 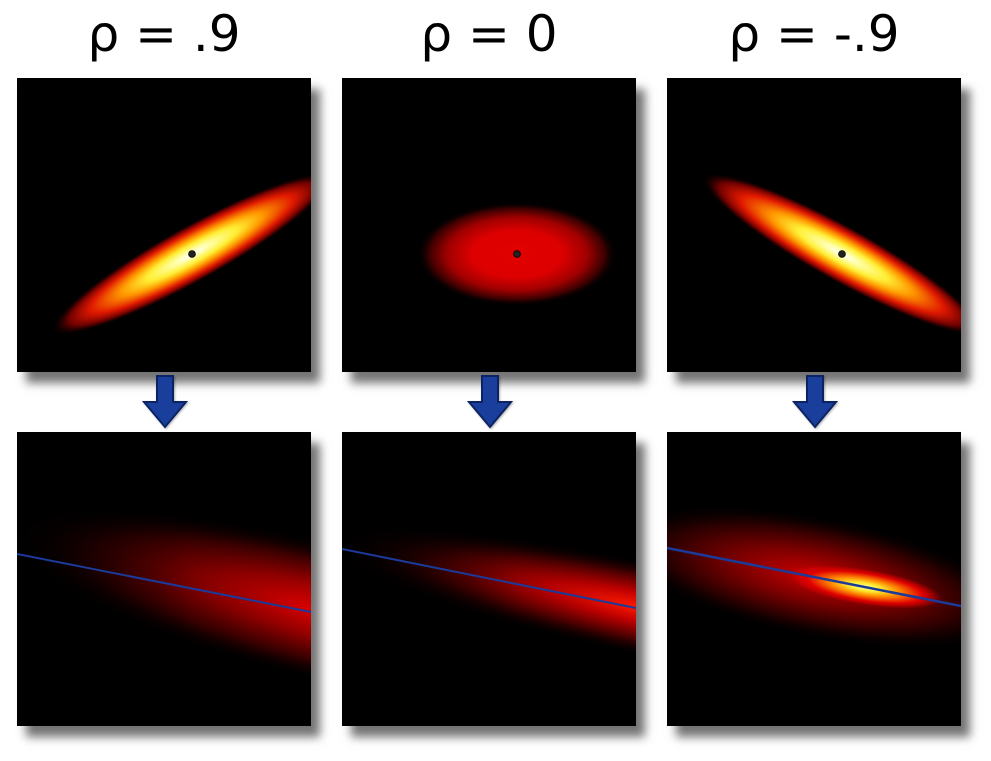 I want to click on conditional-density-plot-negative, so click(x=814, y=577).